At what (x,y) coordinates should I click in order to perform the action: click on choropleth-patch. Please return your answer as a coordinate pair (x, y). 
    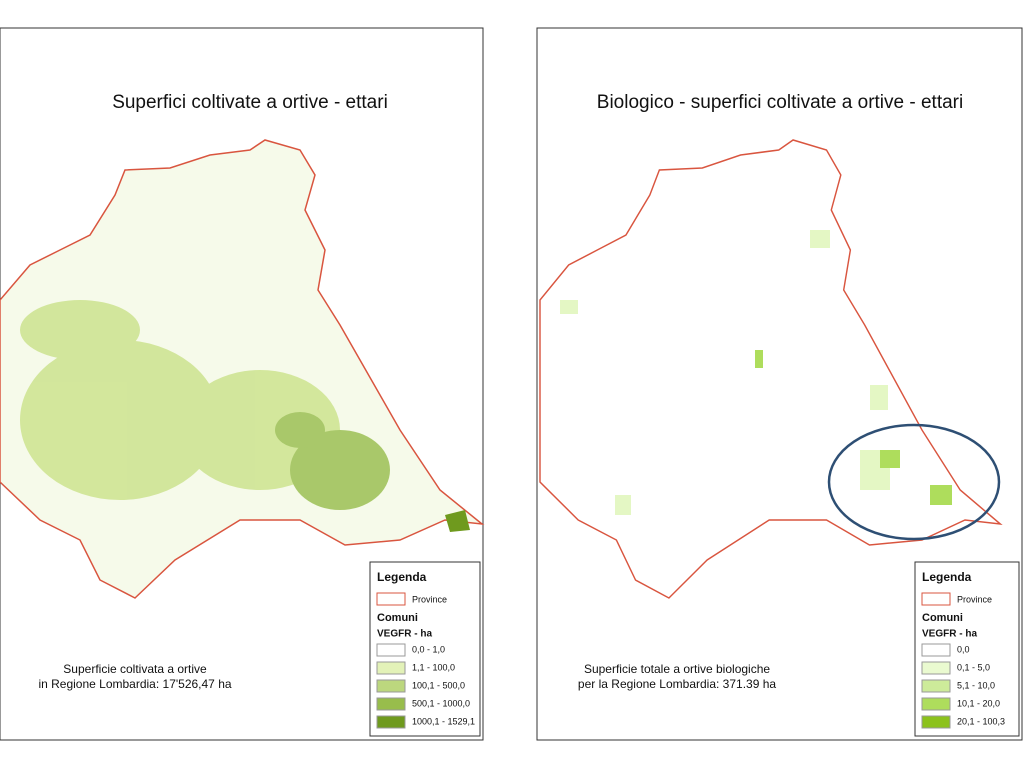
    Looking at the image, I should click on (457, 521).